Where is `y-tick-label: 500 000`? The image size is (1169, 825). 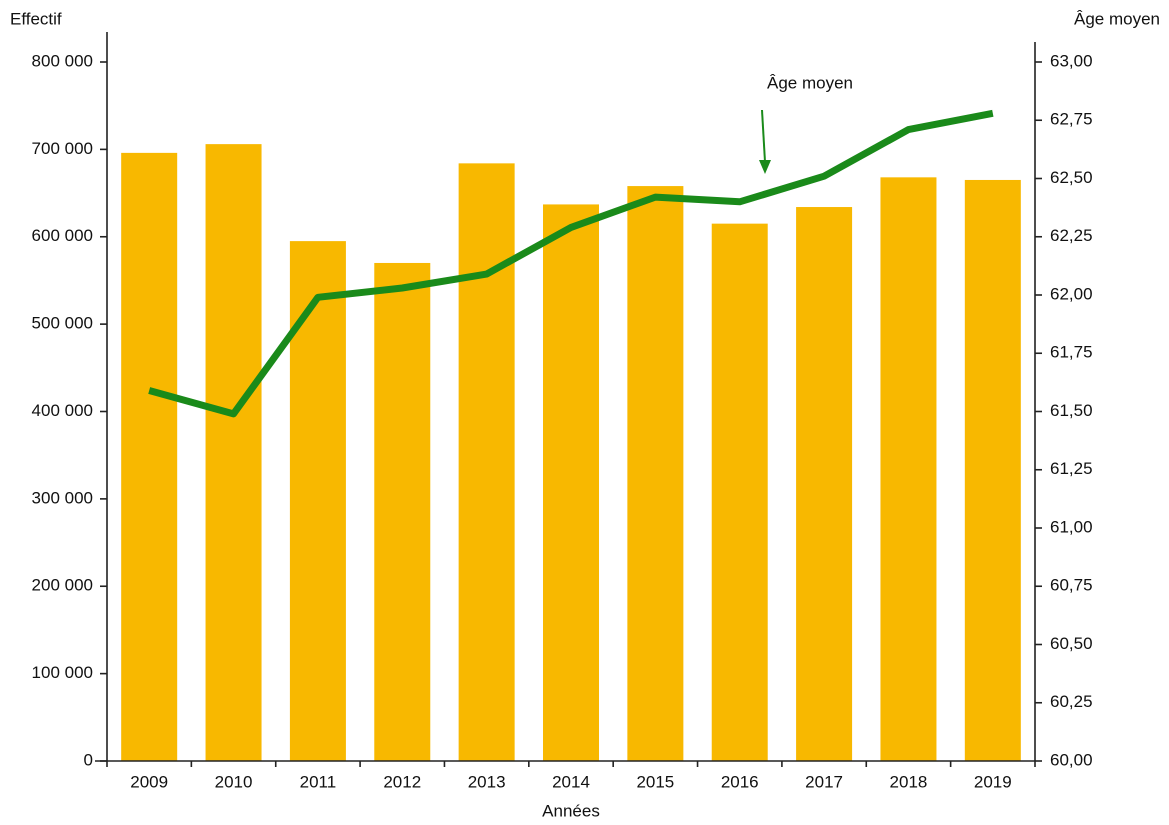
y-tick-label: 500 000 is located at coordinates (62, 323).